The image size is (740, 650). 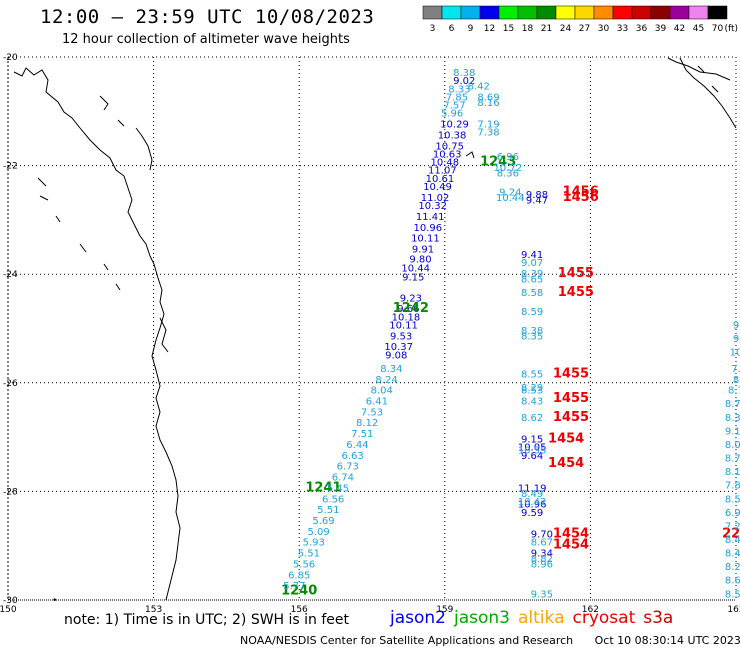 I want to click on longitude-label: 150, so click(x=8, y=610).